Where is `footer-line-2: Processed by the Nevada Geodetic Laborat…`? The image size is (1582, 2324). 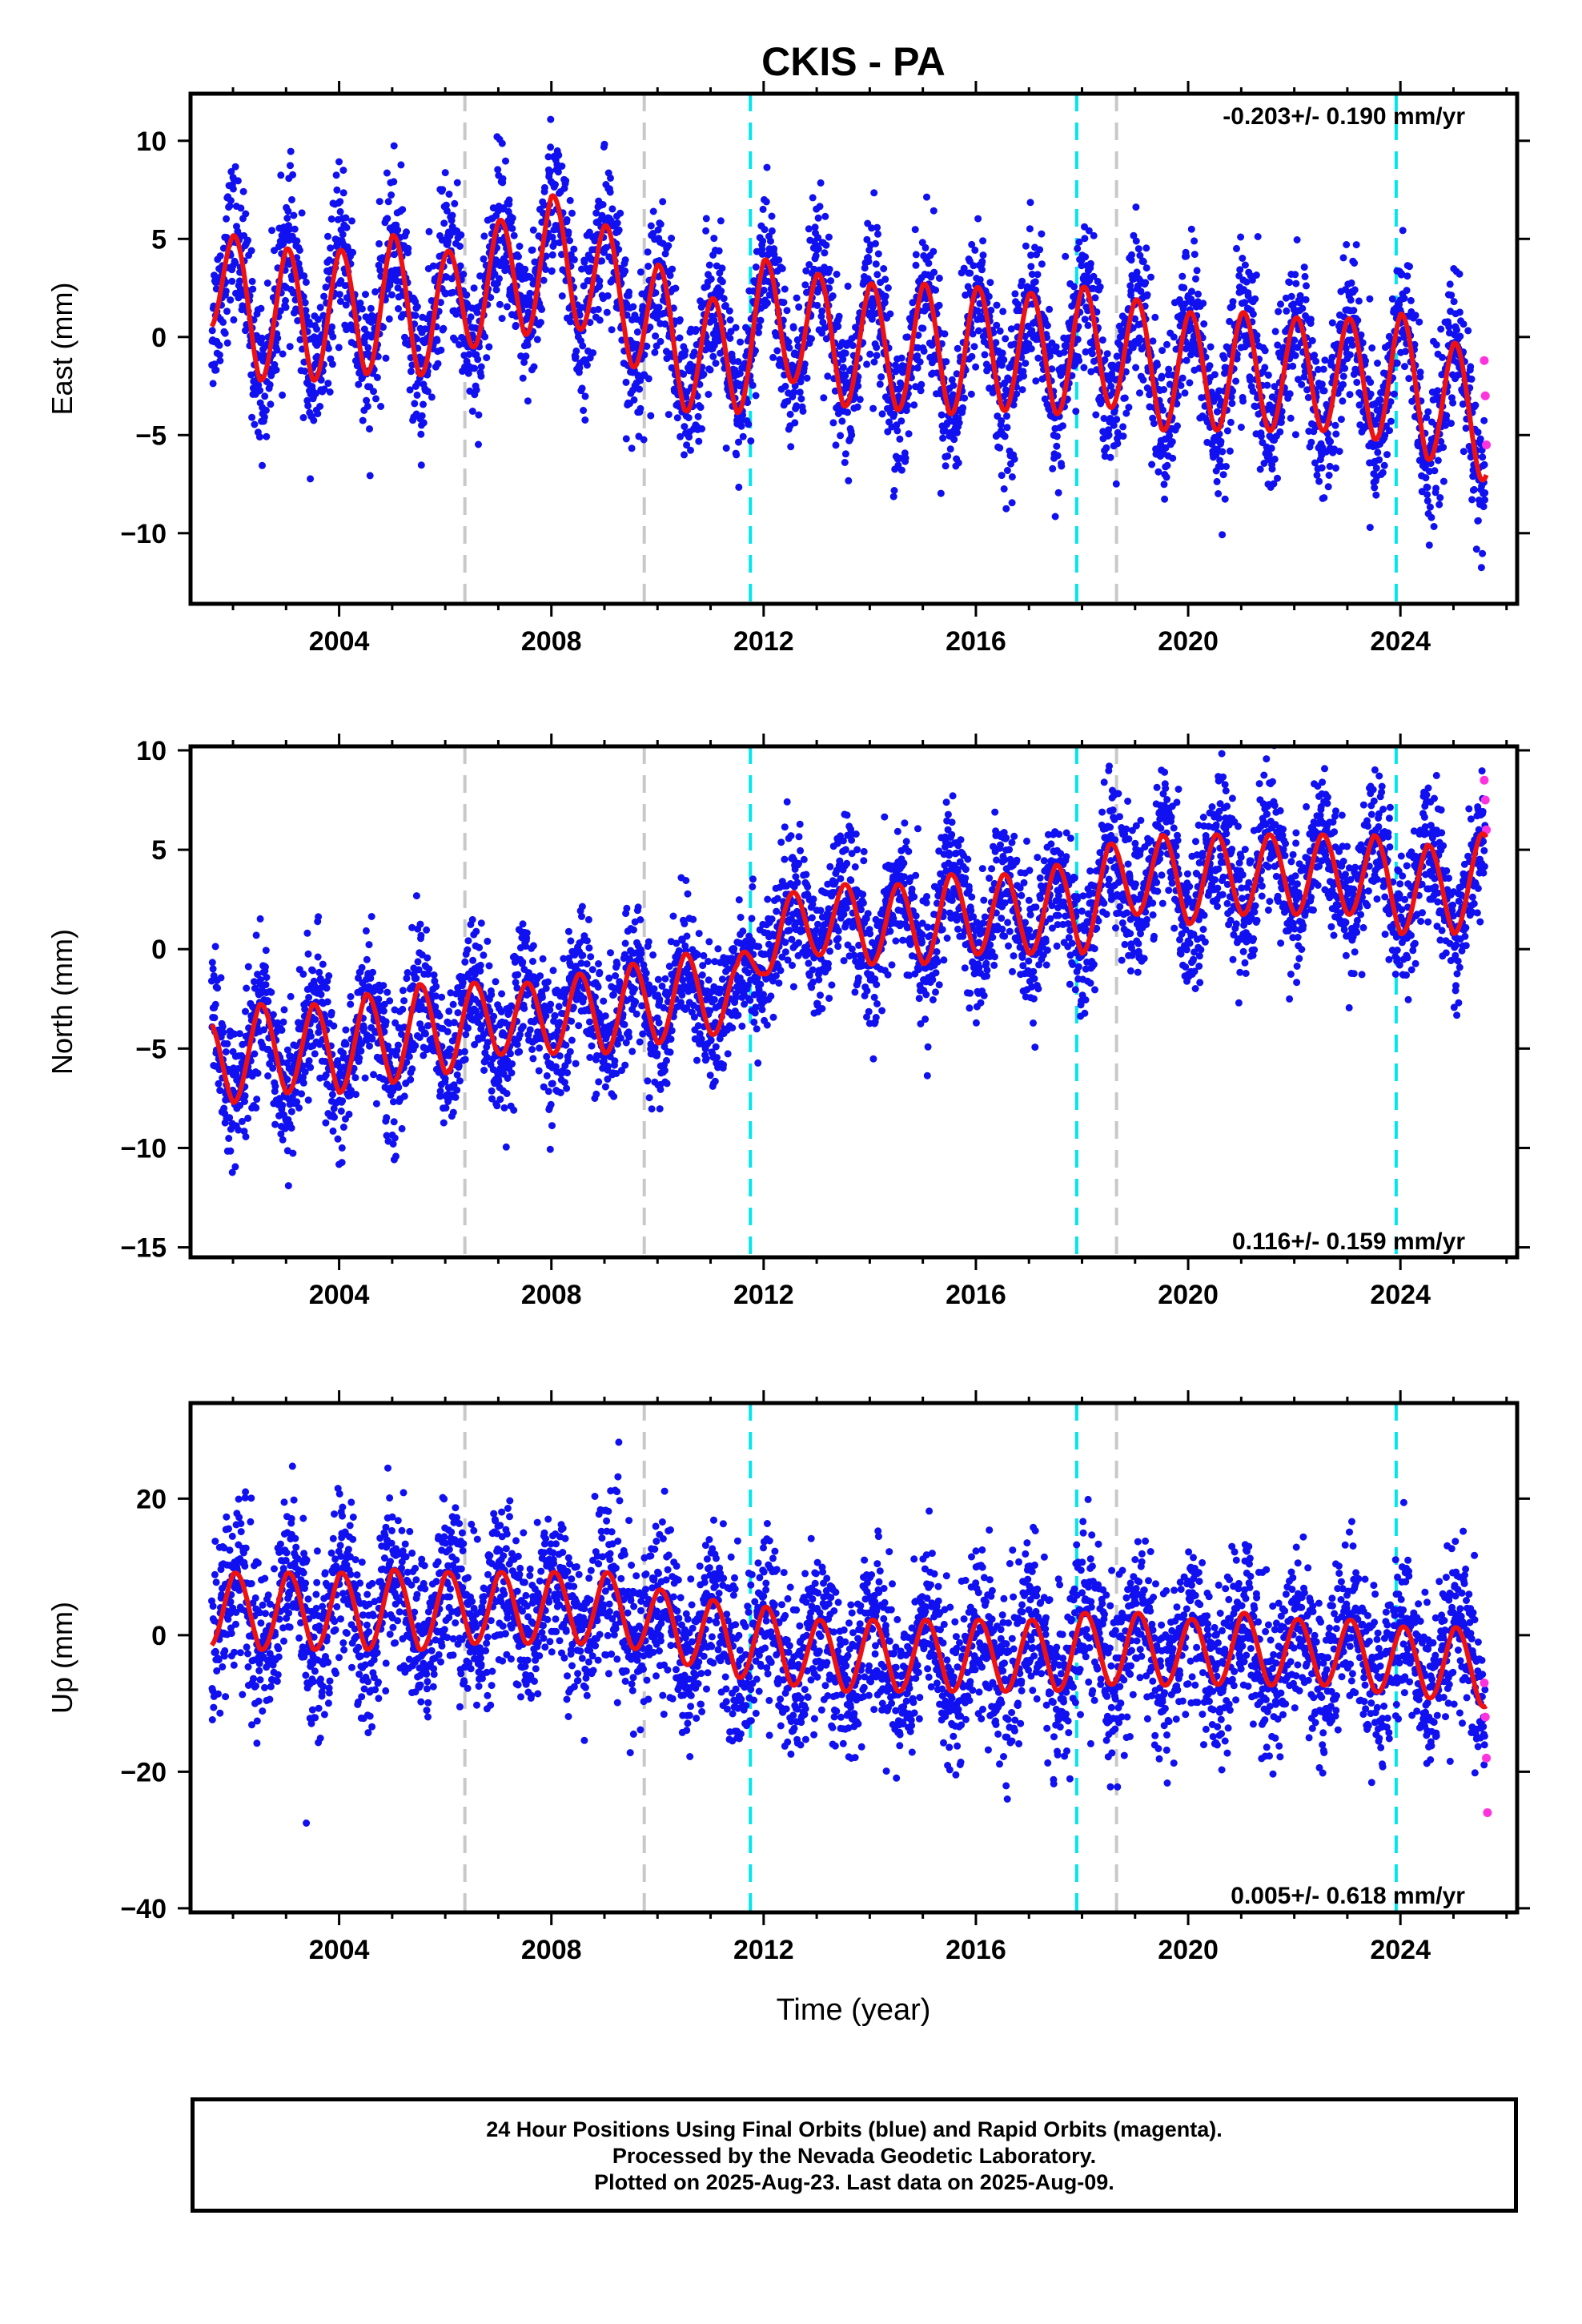
footer-line-2: Processed by the Nevada Geodetic Laborat… is located at coordinates (854, 2156).